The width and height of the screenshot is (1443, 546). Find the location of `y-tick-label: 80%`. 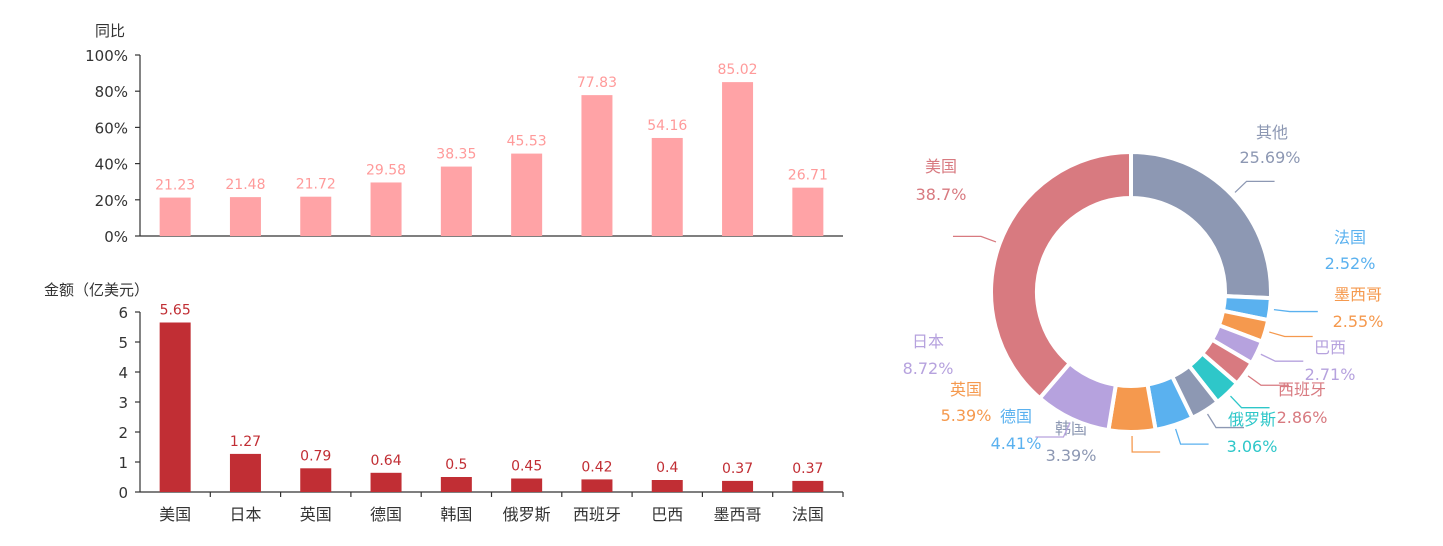

y-tick-label: 80% is located at coordinates (111, 92).